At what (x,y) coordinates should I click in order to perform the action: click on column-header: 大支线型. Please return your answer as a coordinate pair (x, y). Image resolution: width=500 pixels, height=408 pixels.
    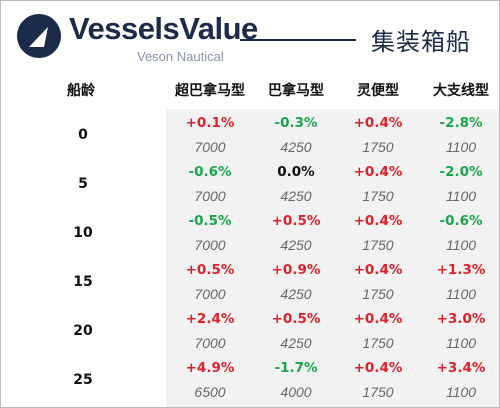
    Looking at the image, I should click on (461, 91).